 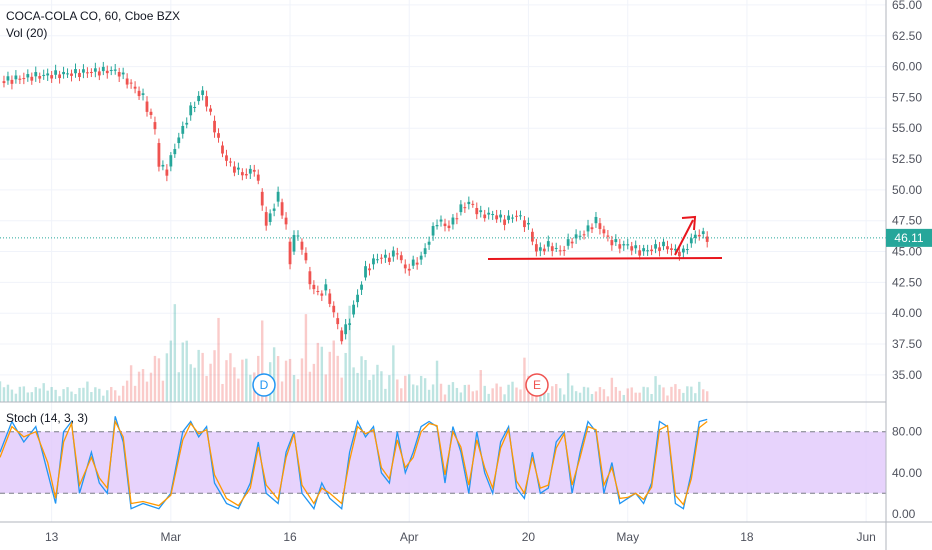 I want to click on stoch-lines, so click(x=354, y=463).